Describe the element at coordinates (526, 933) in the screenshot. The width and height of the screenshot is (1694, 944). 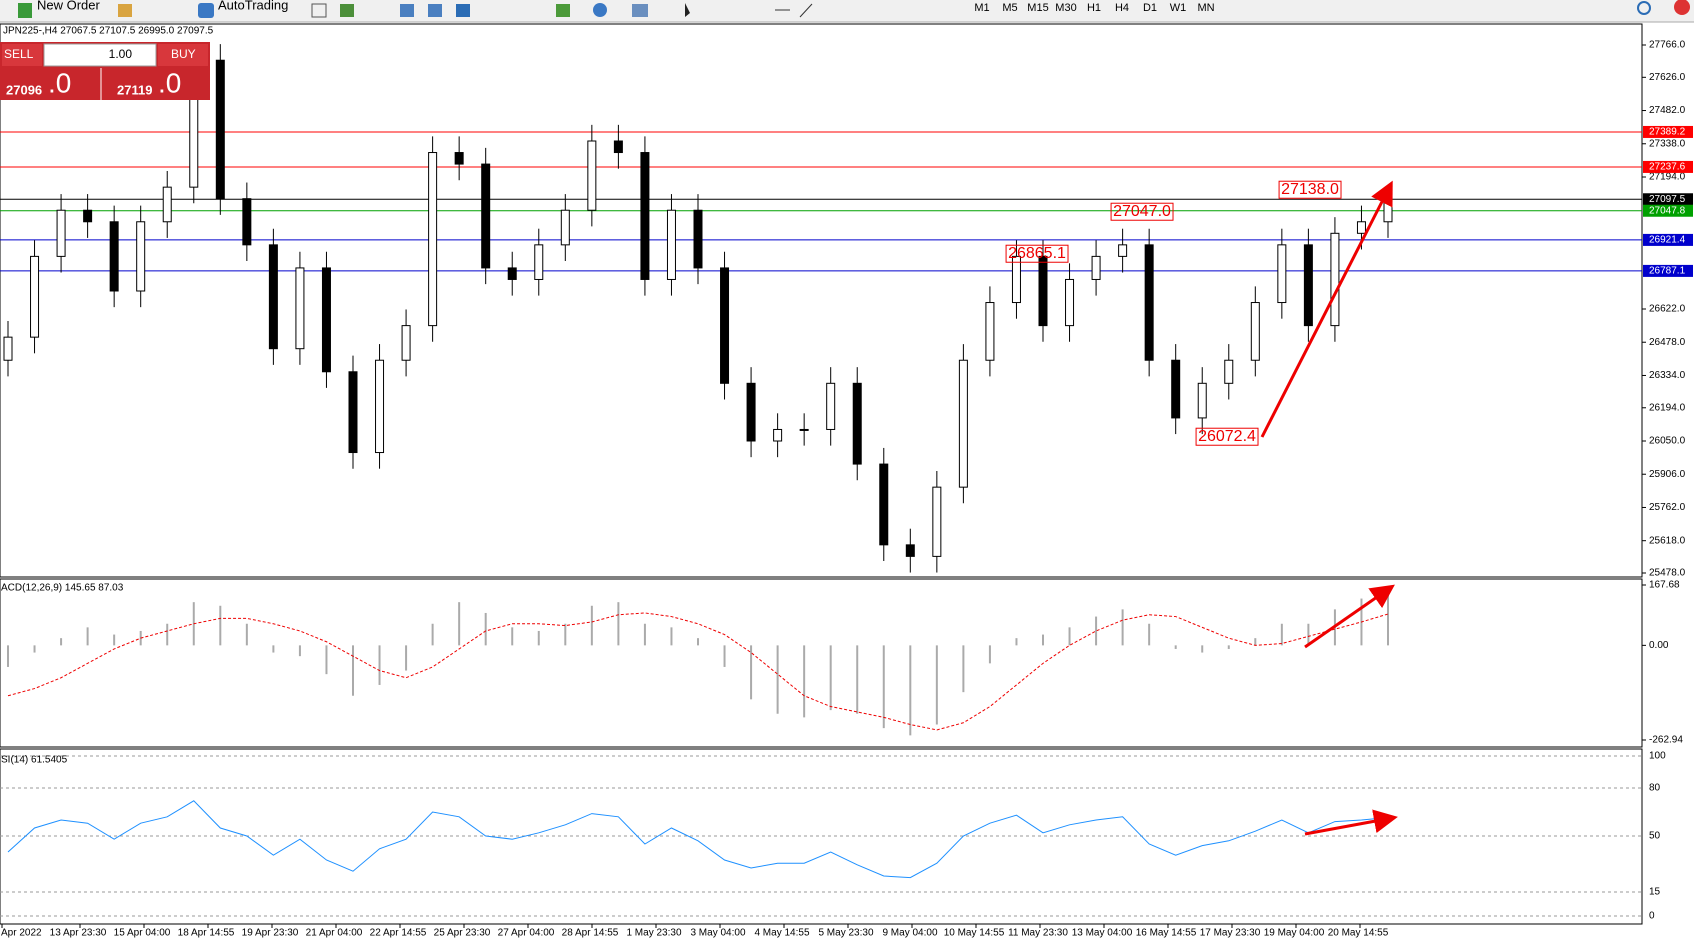
I see `x-tick-label: 27 Apr 04:00` at that location.